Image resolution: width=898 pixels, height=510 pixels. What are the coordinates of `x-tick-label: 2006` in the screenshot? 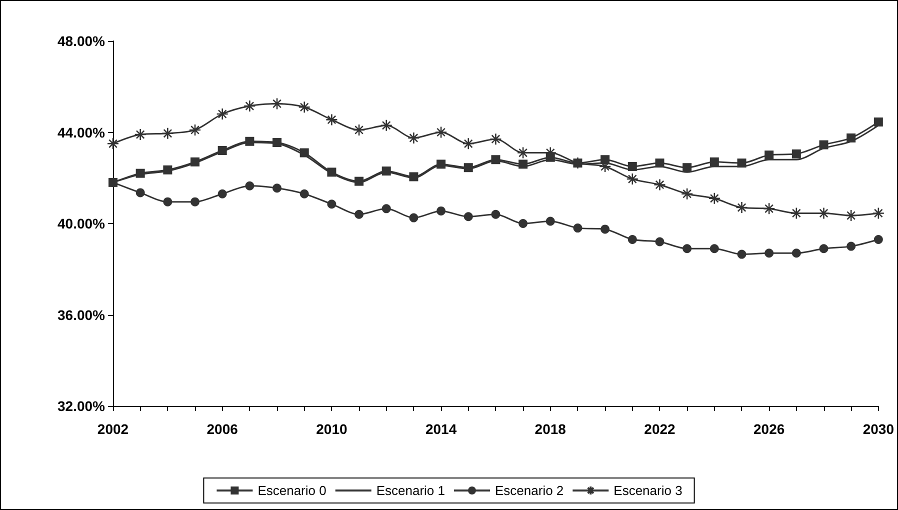 It's located at (222, 429).